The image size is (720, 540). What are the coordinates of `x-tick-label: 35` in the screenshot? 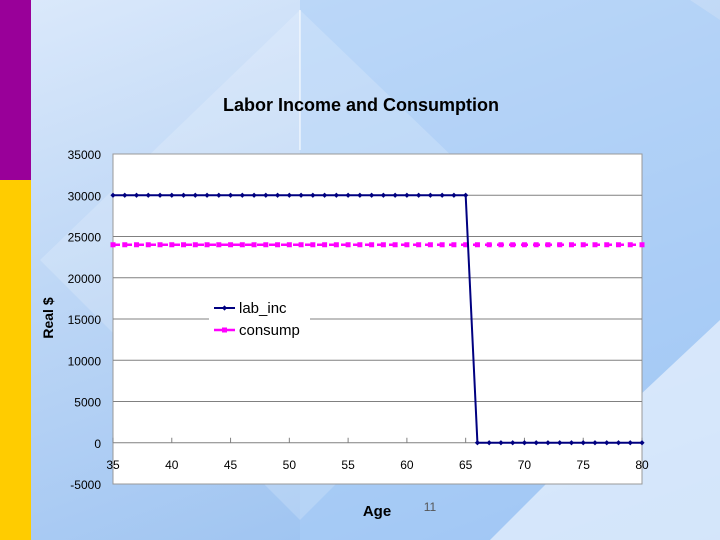 It's located at (113, 465).